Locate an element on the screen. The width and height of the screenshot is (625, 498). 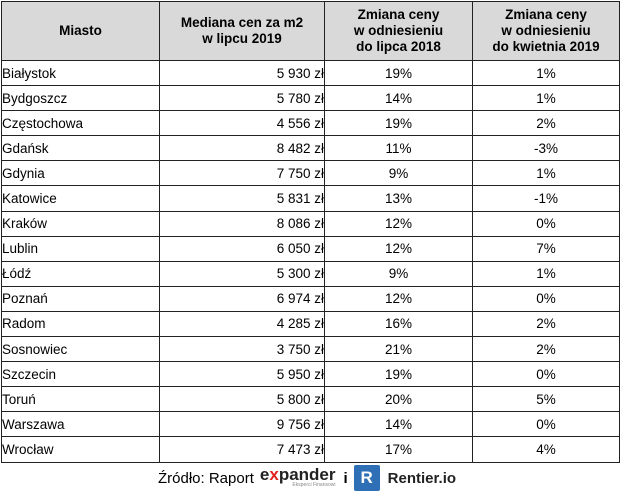
price-cell: 5 300 zł is located at coordinates (242, 273).